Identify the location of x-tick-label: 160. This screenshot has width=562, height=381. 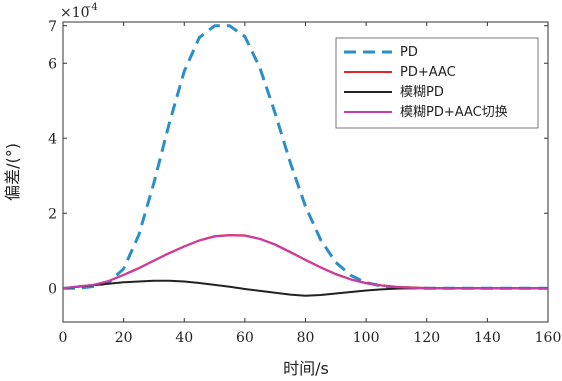
(548, 338).